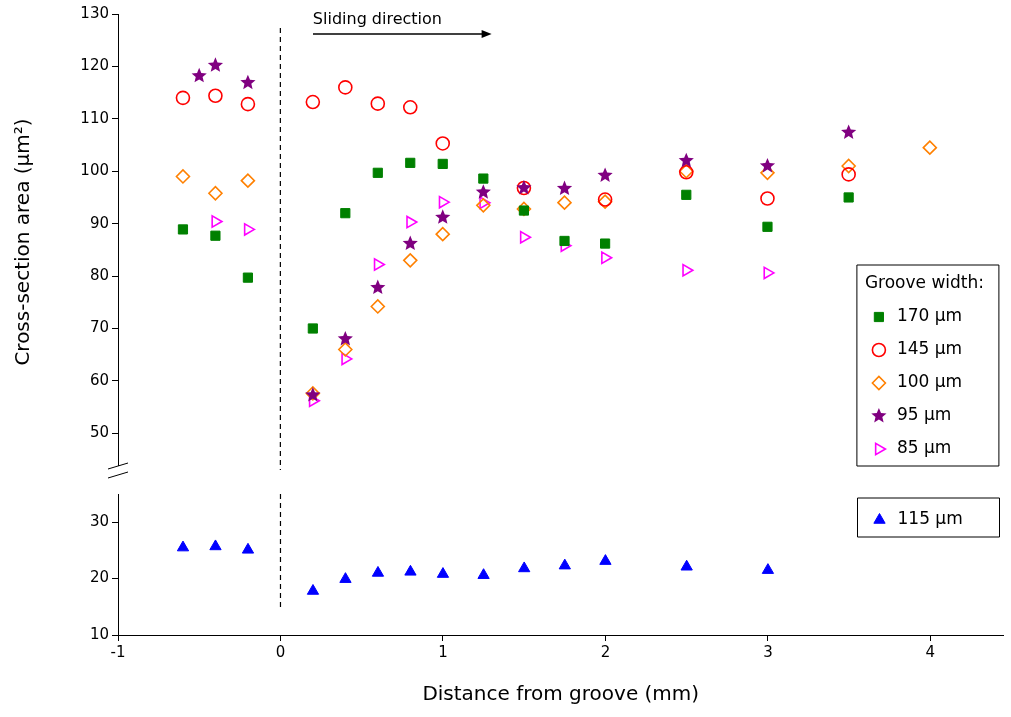  Describe the element at coordinates (99, 222) in the screenshot. I see `y-tick-label: 90` at that location.